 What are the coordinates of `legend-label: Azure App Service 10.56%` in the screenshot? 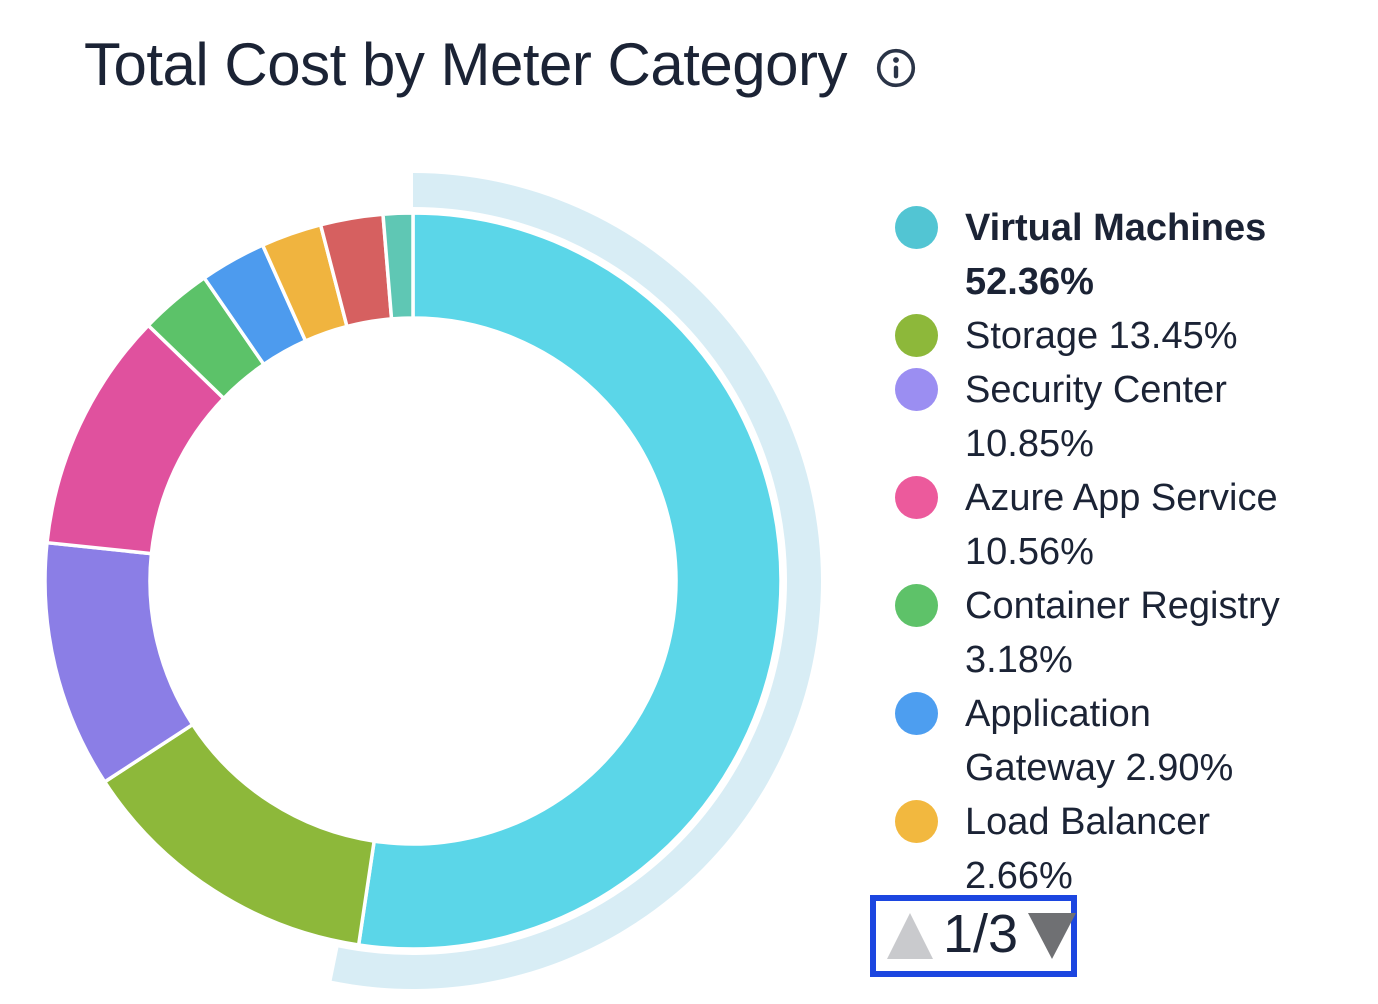 It's located at (1121, 525).